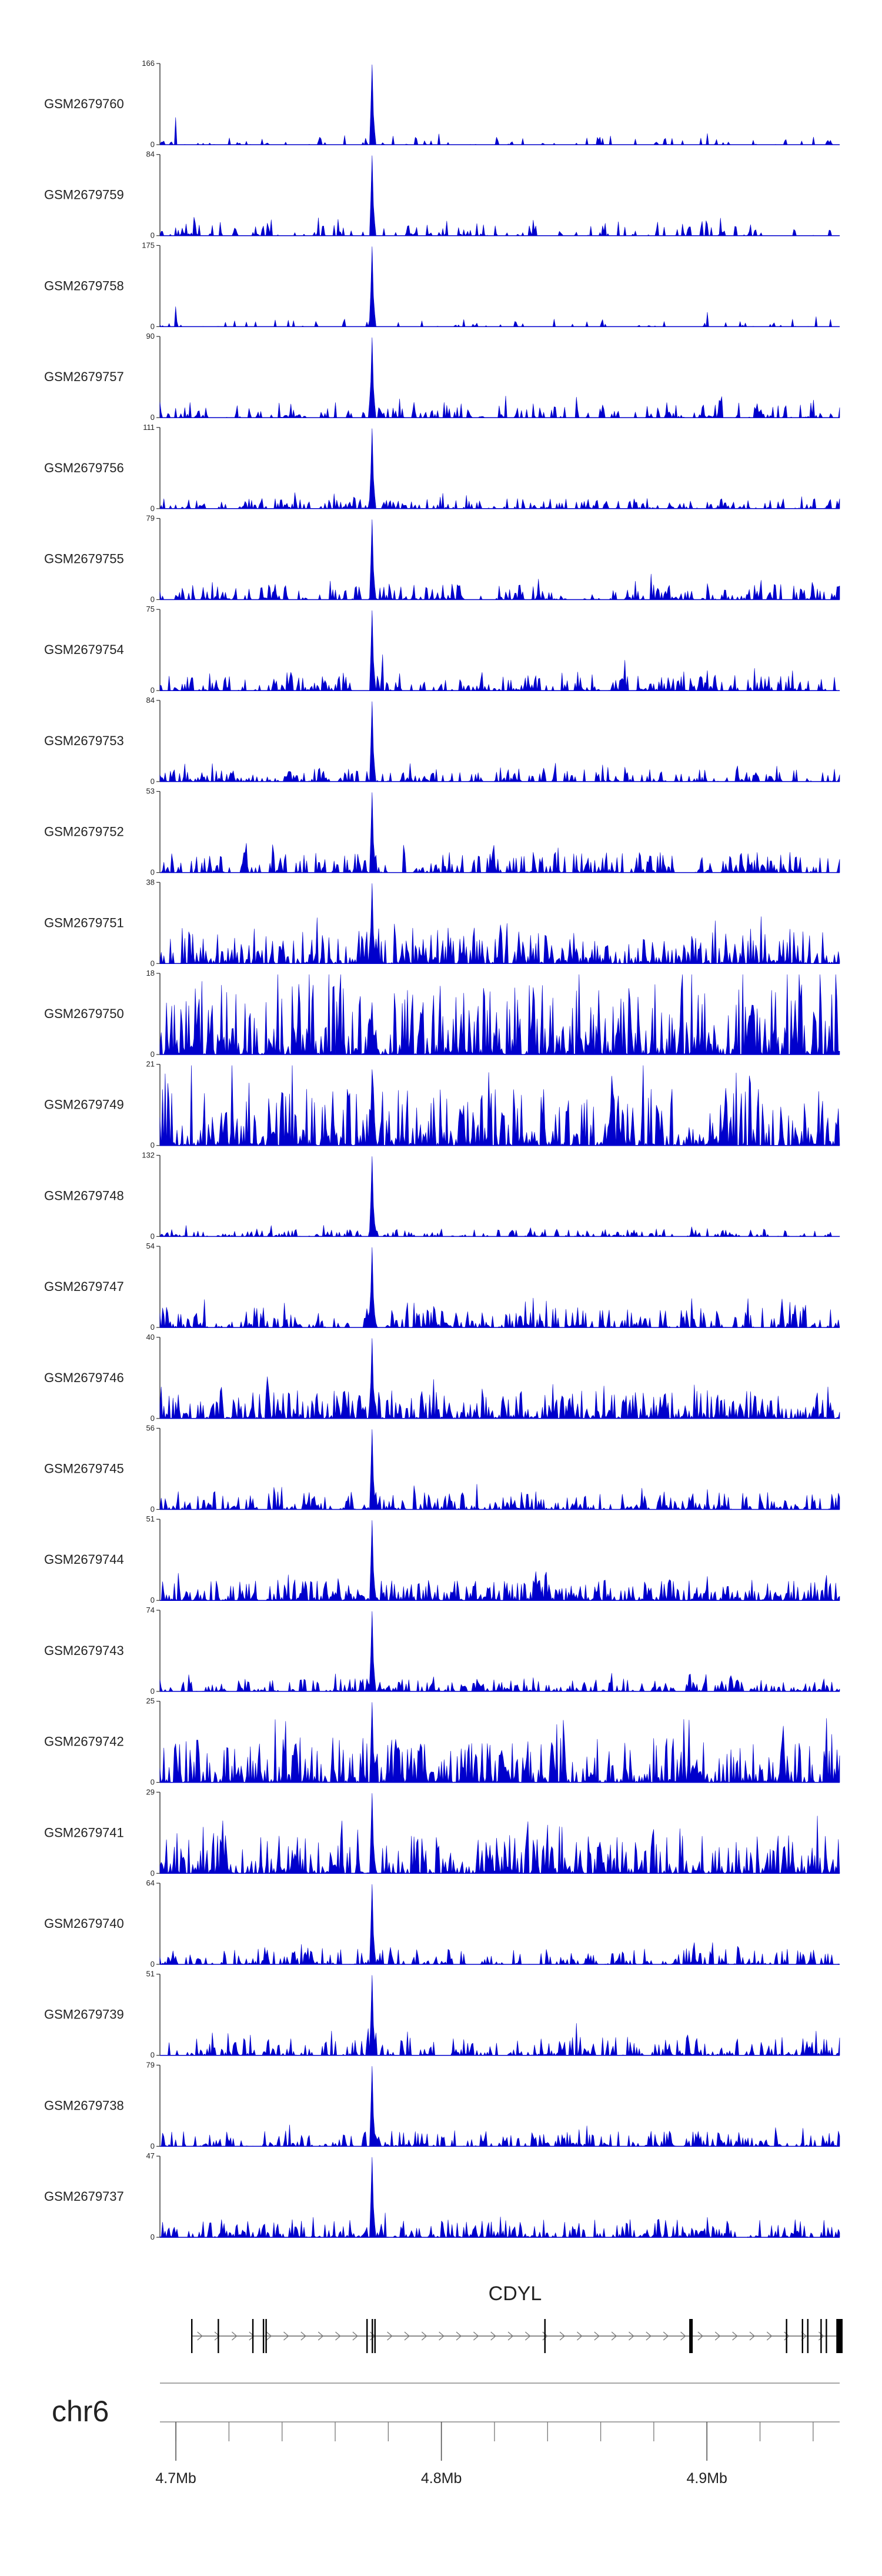 The width and height of the screenshot is (882, 2576). I want to click on y-axis-max-label: 79, so click(150, 2064).